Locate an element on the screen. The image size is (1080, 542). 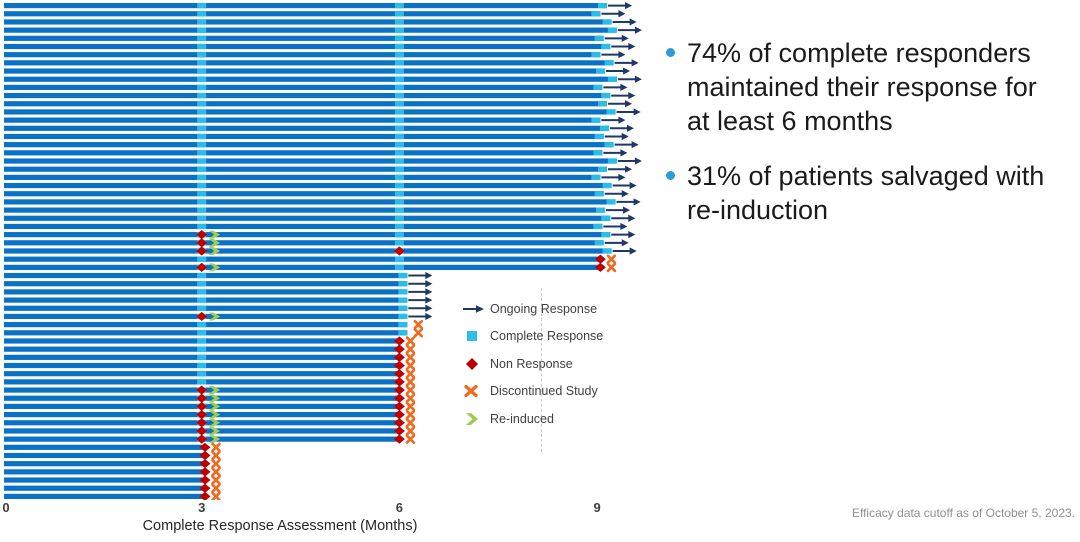
legend-label: Re-induced is located at coordinates (522, 418).